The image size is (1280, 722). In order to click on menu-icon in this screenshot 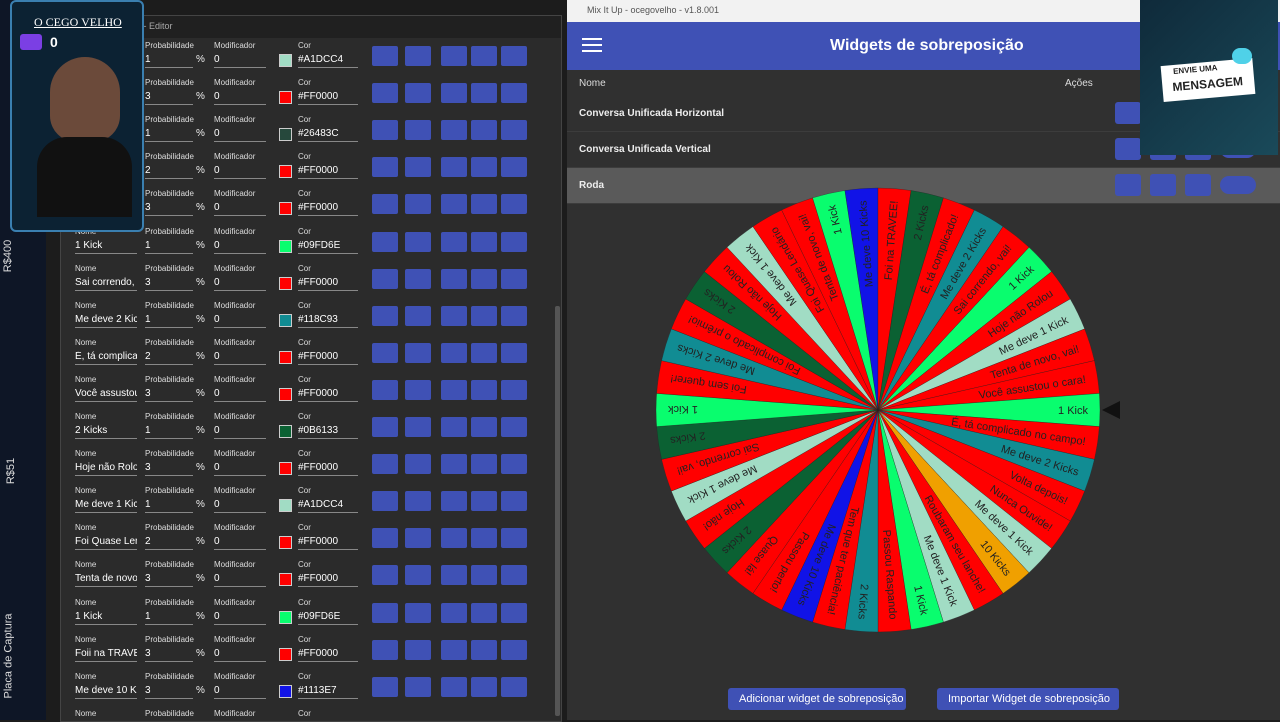, I will do `click(592, 39)`.